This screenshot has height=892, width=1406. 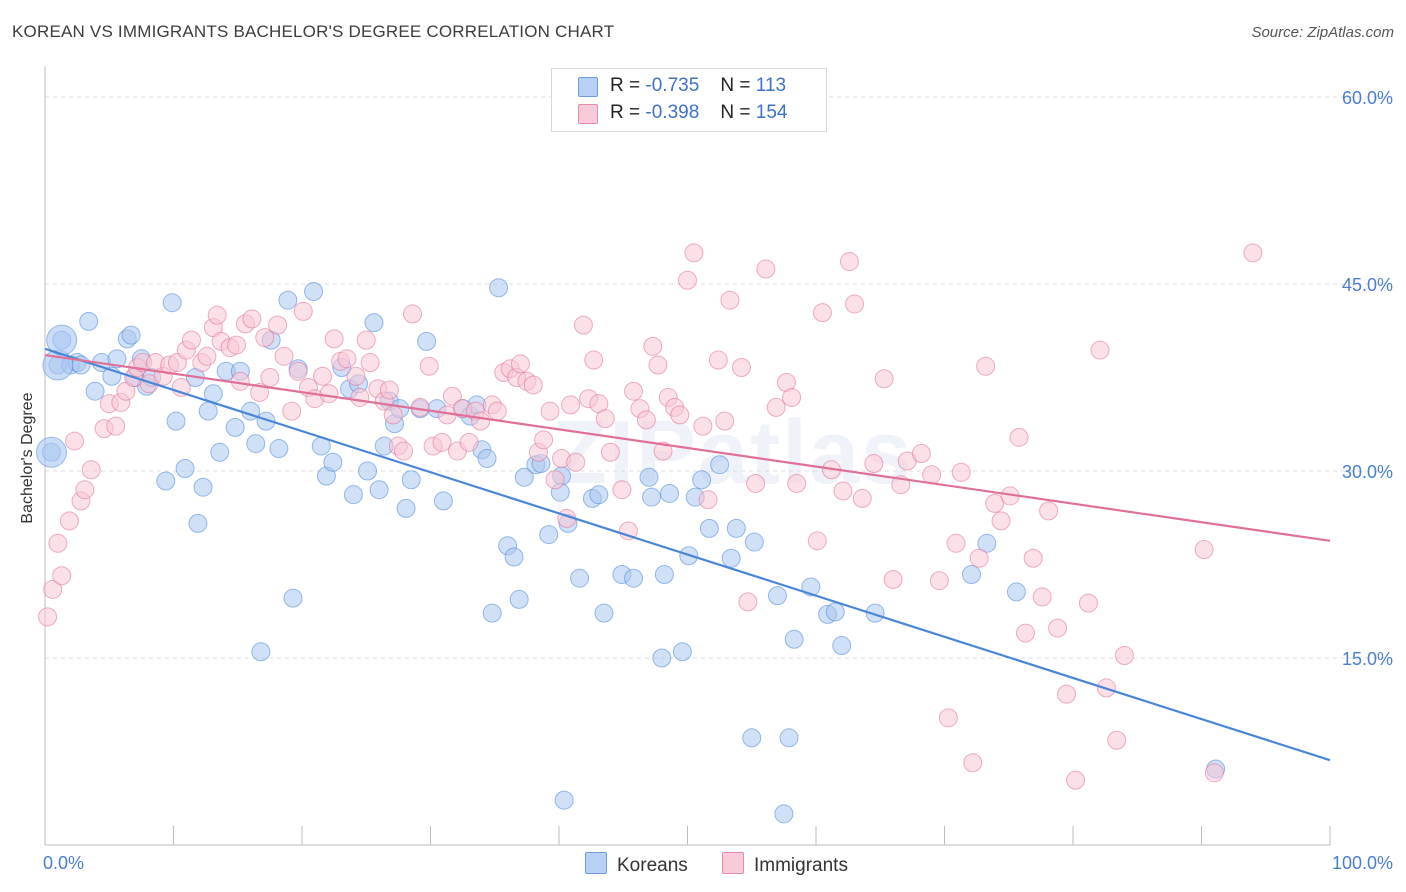 What do you see at coordinates (1362, 863) in the screenshot?
I see `x-tick-label: 100.0%` at bounding box center [1362, 863].